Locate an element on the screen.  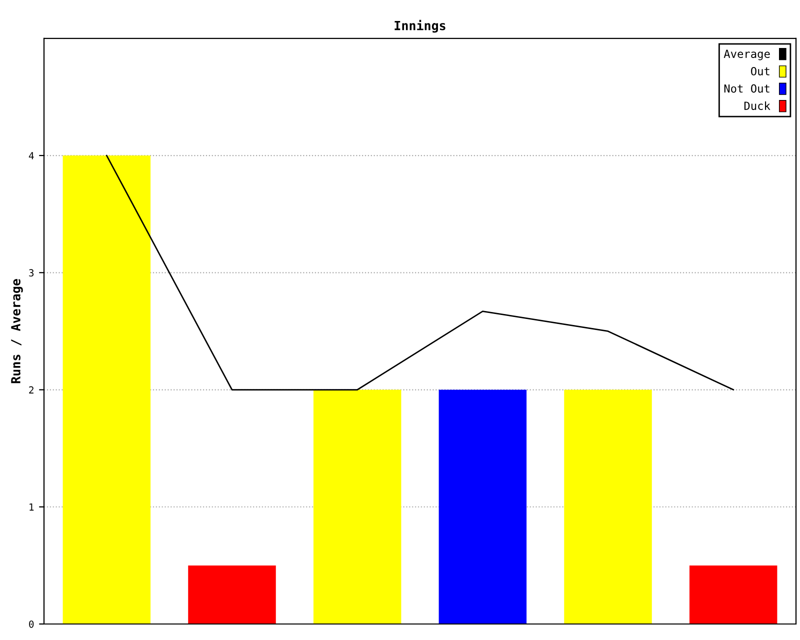
y-tick-label: 0 is located at coordinates (31, 624).